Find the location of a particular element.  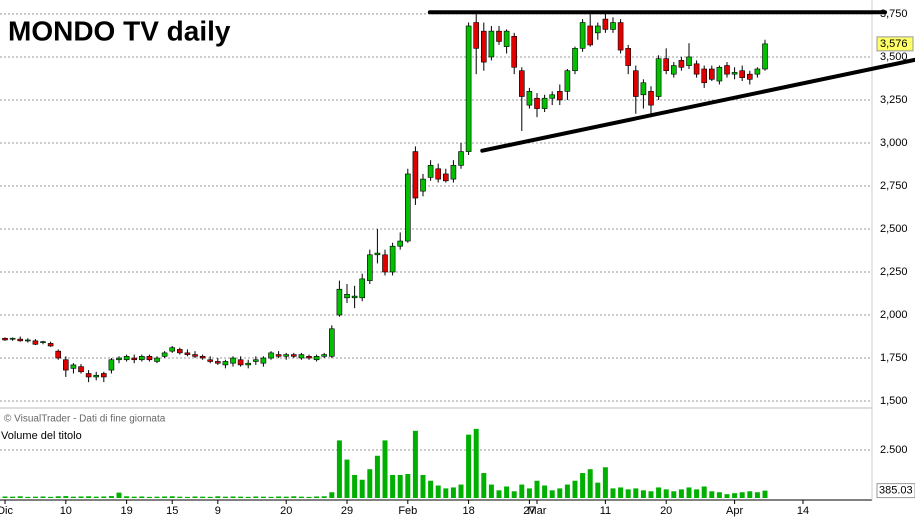

x-tick-label: Dic is located at coordinates (6, 511).